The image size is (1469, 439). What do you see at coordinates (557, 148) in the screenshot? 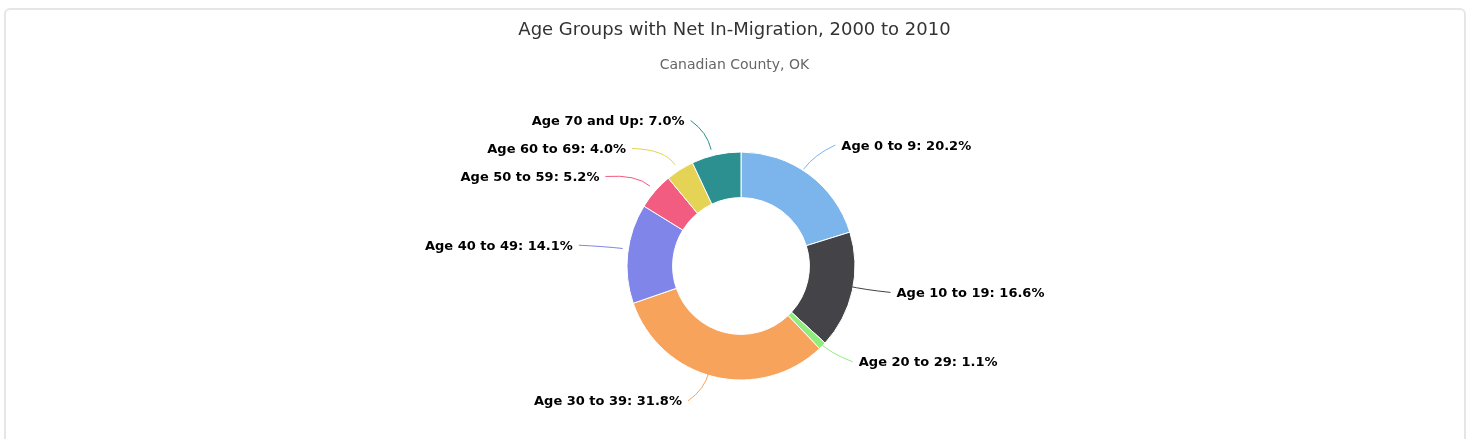
I see `slice-label: Age 60 to 69: 4.0%` at bounding box center [557, 148].